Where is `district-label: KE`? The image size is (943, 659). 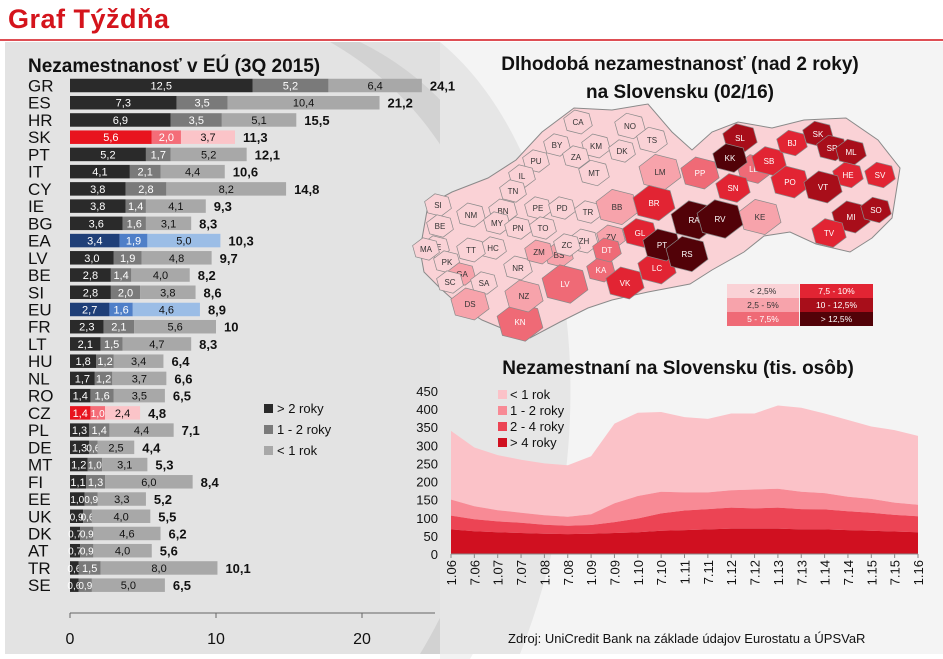 district-label: KE is located at coordinates (760, 217).